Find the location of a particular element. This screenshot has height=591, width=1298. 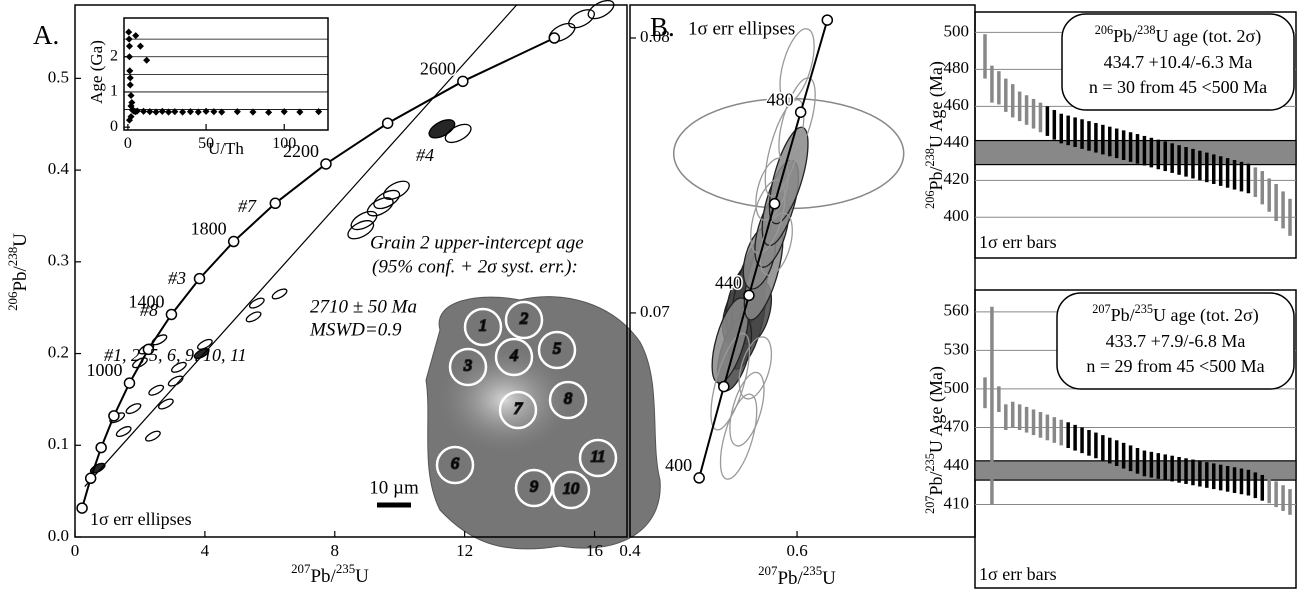

x-tick-label: 16 is located at coordinates (594, 550).